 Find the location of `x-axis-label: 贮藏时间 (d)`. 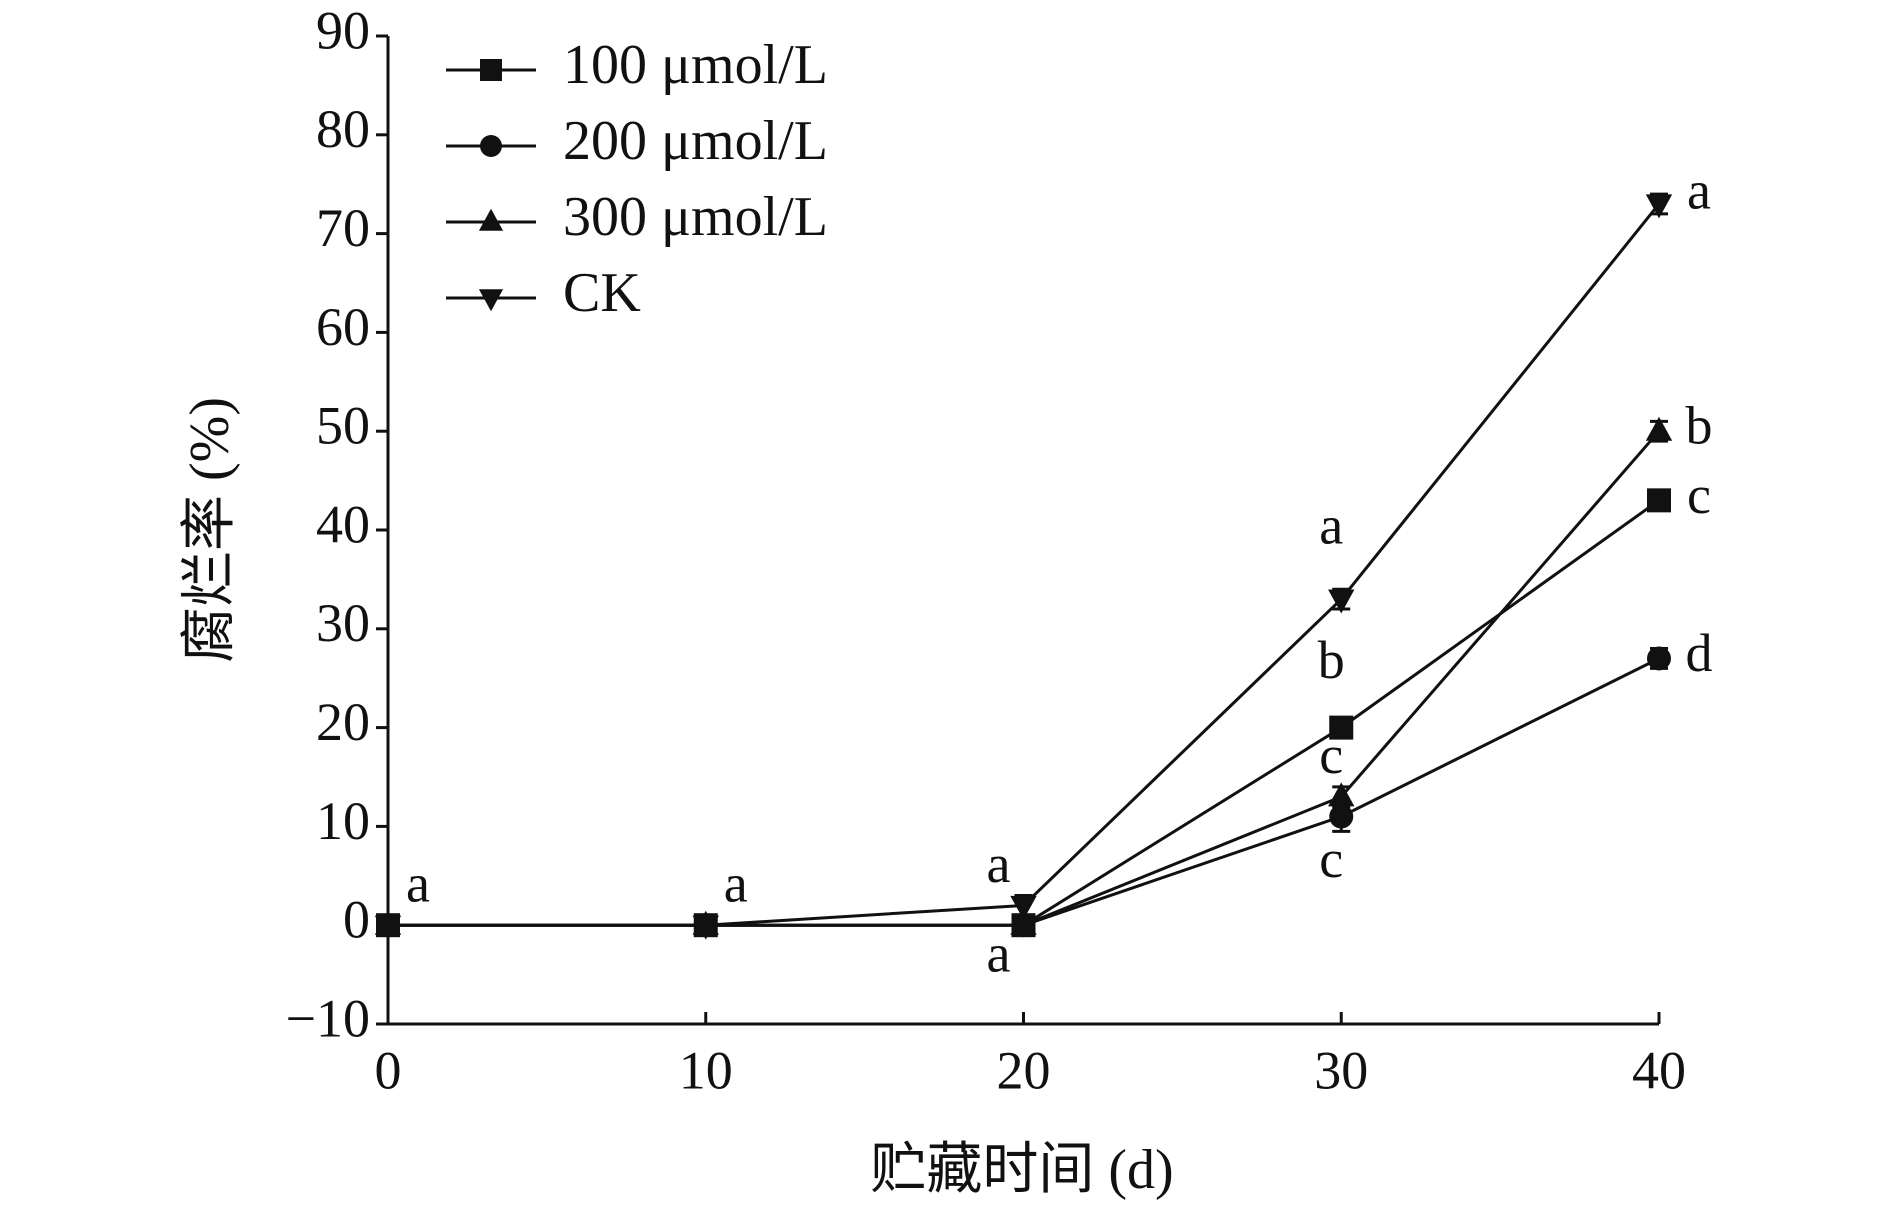

x-axis-label: 贮藏时间 (d) is located at coordinates (1021, 1170).